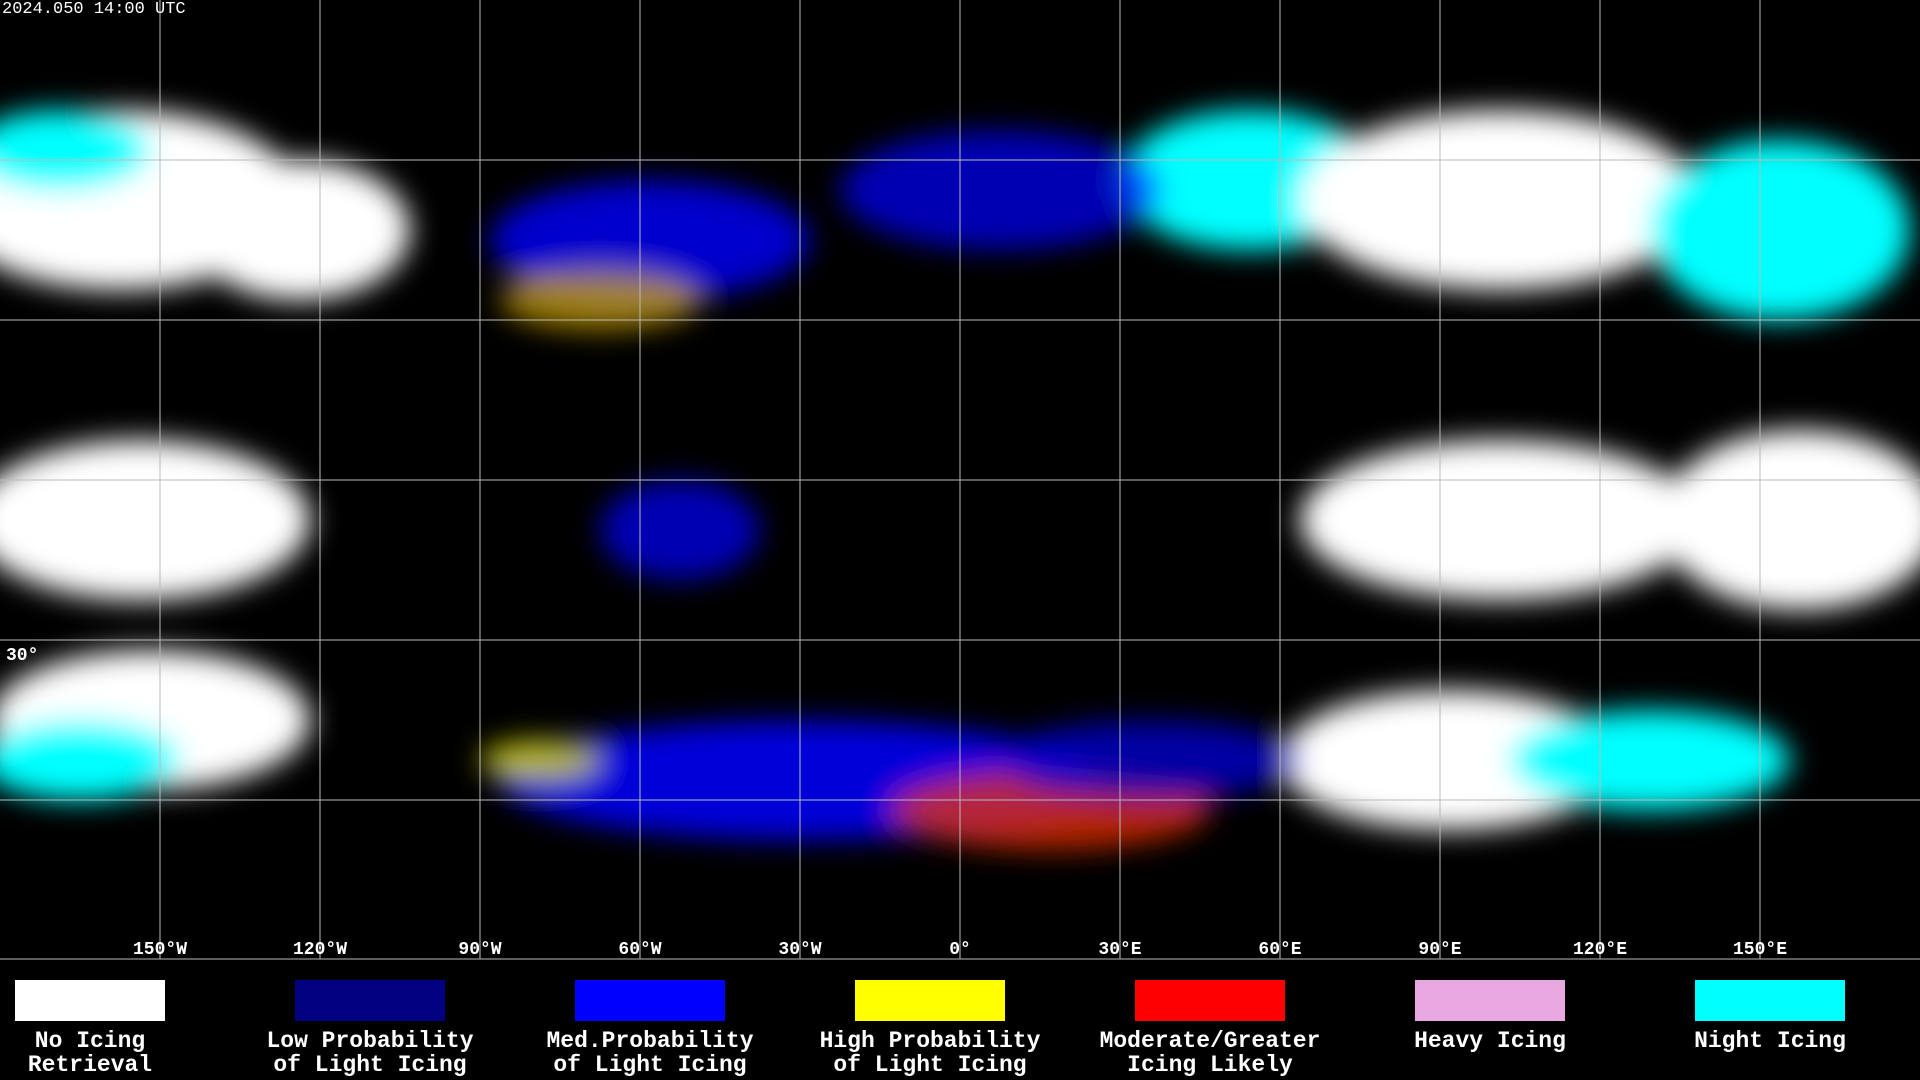 This screenshot has height=1080, width=1920. What do you see at coordinates (90, 1065) in the screenshot?
I see `legend-label: Retrieval` at bounding box center [90, 1065].